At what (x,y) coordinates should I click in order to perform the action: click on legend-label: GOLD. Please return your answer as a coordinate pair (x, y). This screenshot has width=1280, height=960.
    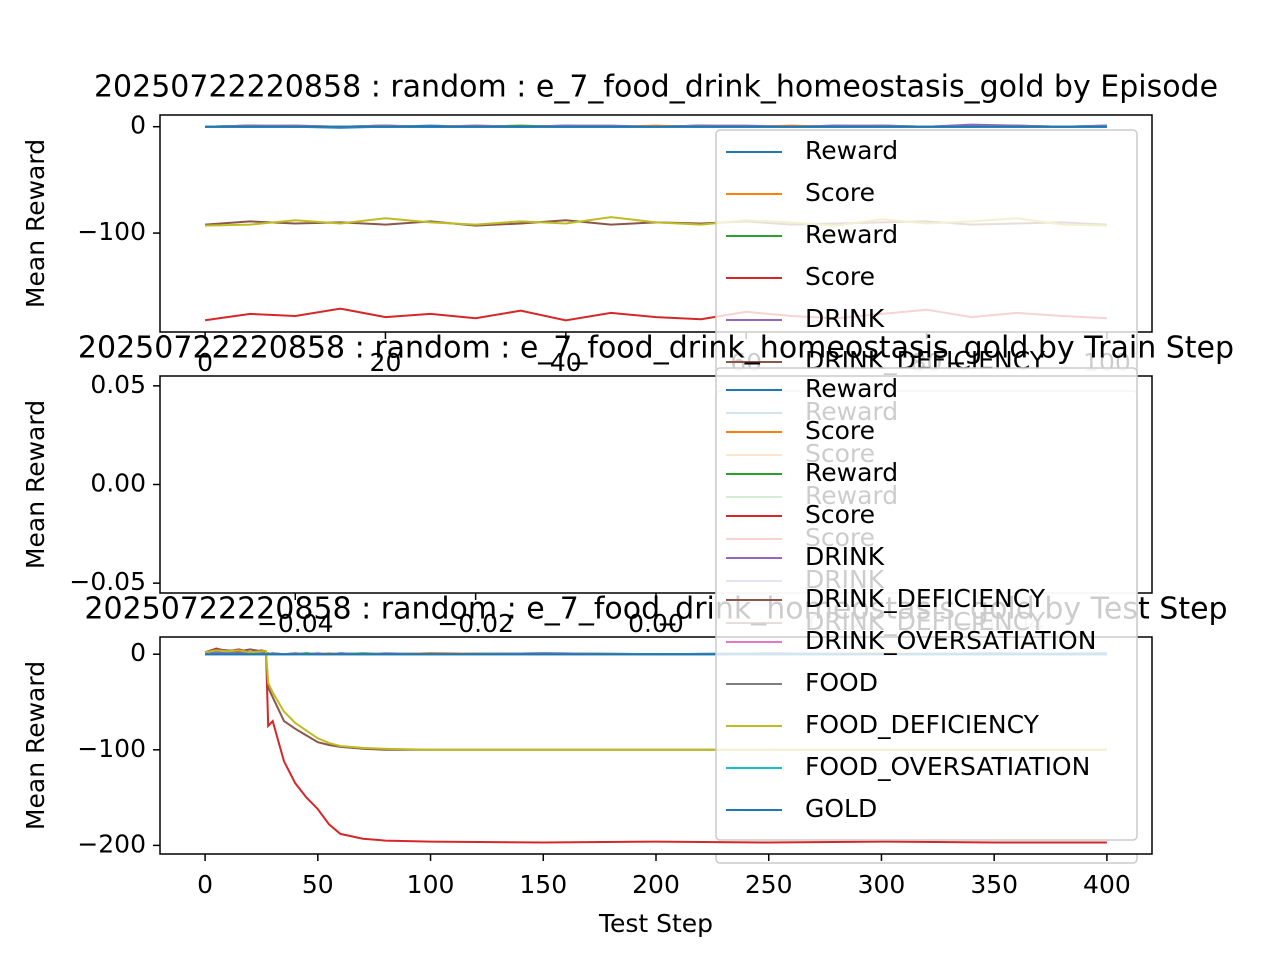
    Looking at the image, I should click on (841, 808).